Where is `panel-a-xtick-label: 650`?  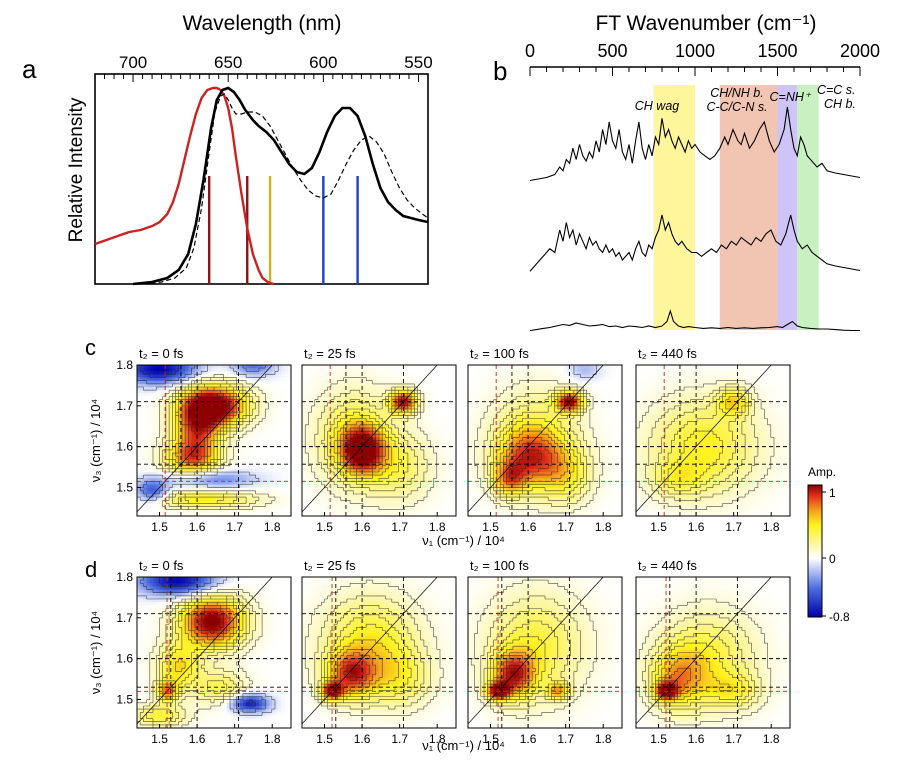
panel-a-xtick-label: 650 is located at coordinates (228, 62).